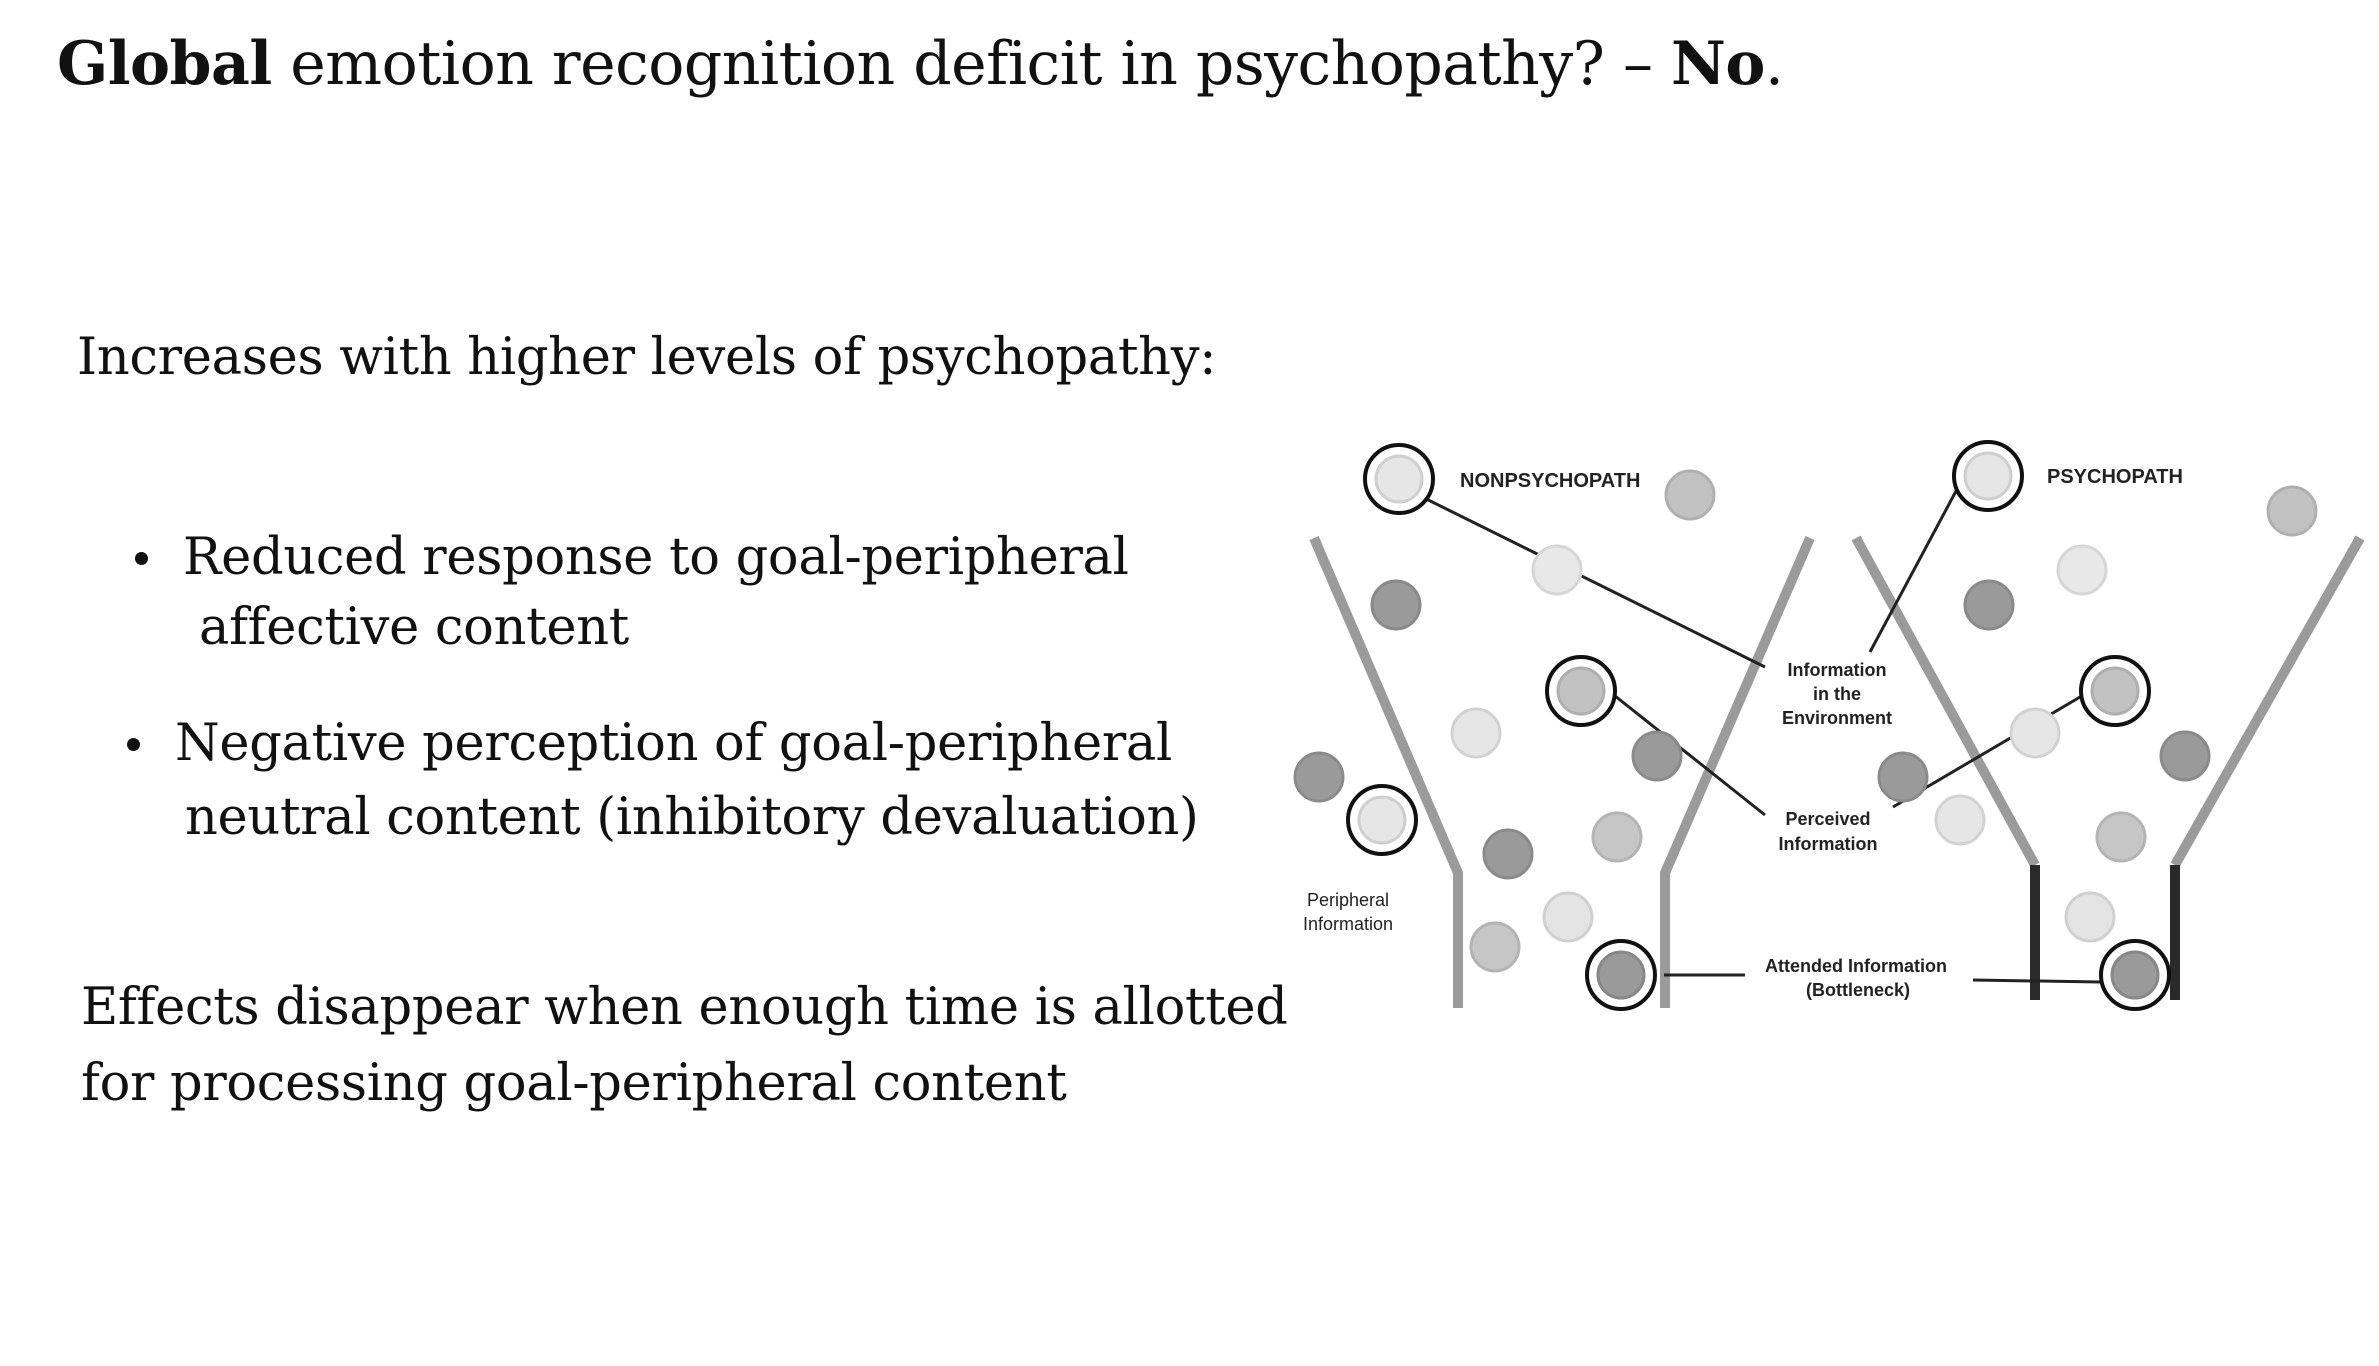 This screenshot has width=2379, height=1366. I want to click on psychopath-funnel, so click(2108, 767).